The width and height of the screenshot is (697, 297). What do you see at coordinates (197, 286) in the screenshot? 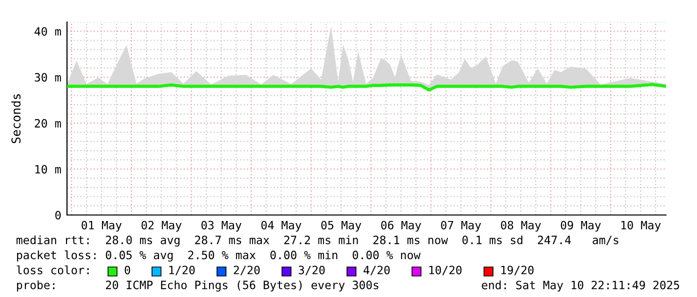
I see `text: probe: 20 ICMP Echo Pings (56 Bytes) every 300s` at bounding box center [197, 286].